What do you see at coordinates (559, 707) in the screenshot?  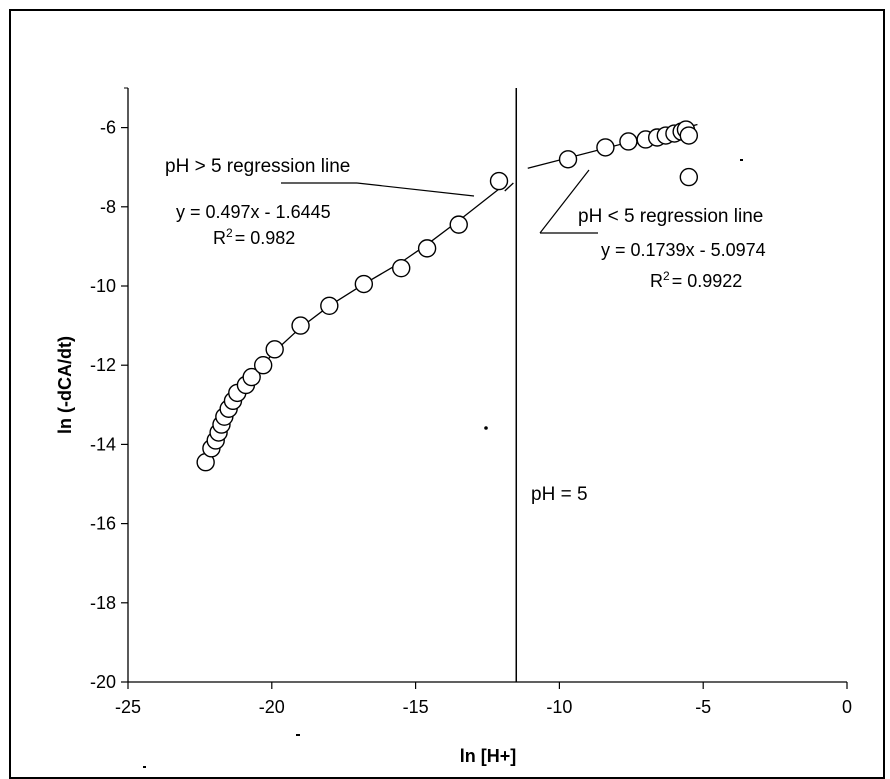 I see `x-tick-label-3: -10` at bounding box center [559, 707].